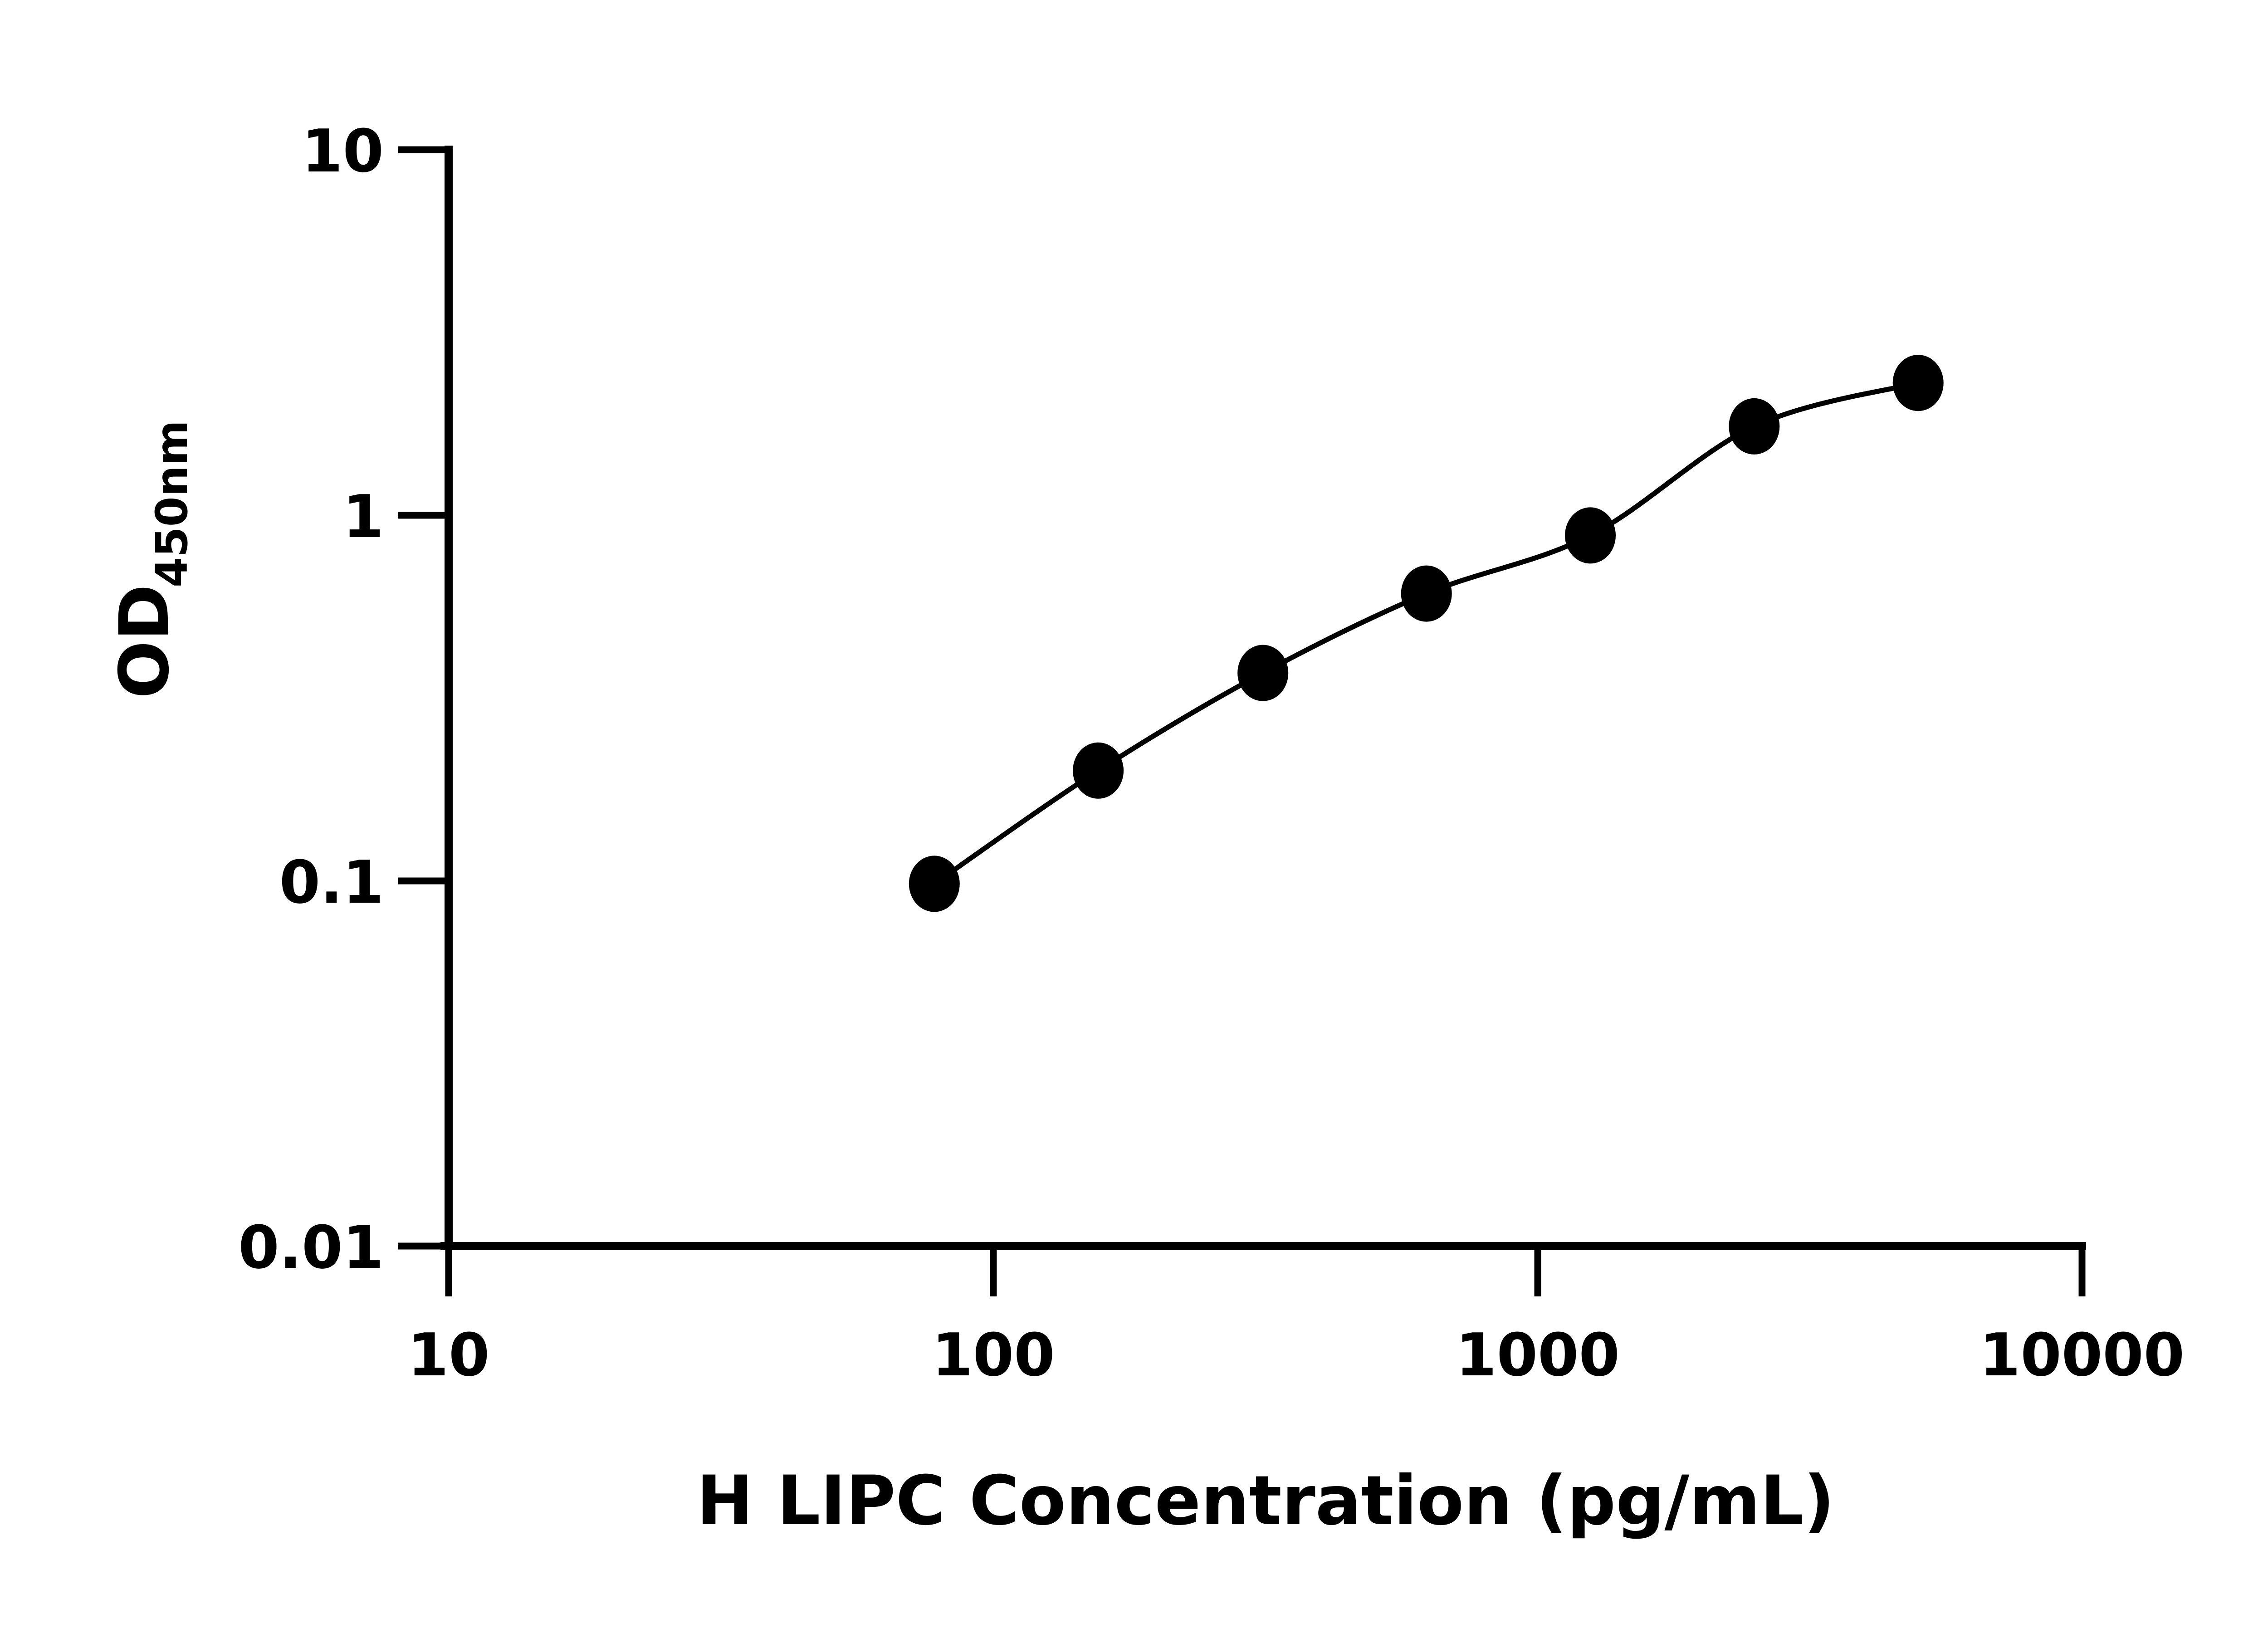  Describe the element at coordinates (994, 1354) in the screenshot. I see `x-tick-label-100: 100` at that location.